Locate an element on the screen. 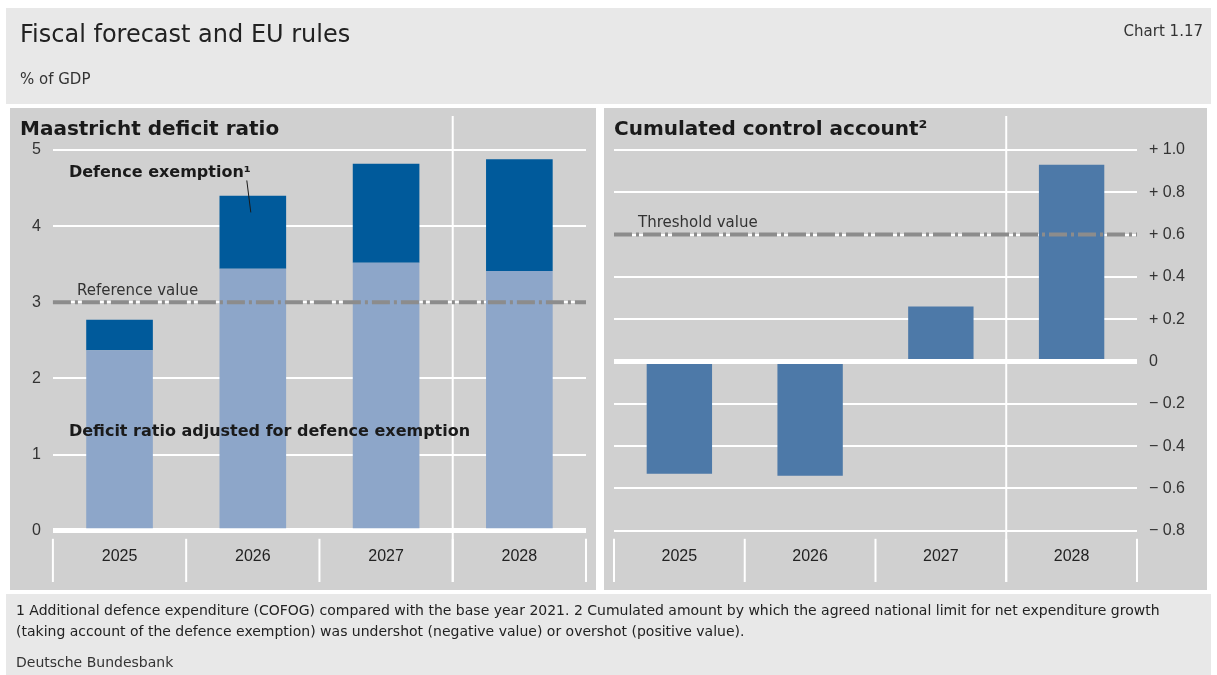 The image size is (1217, 675). series-label: Deficit ratio adjusted for defence exemption is located at coordinates (269, 430).